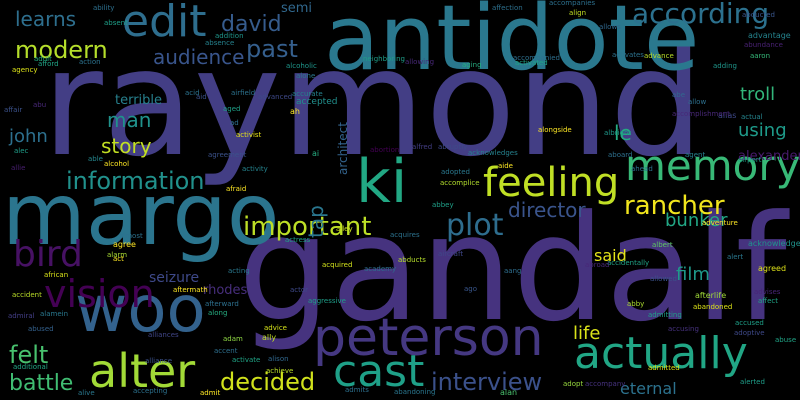 This screenshot has height=400, width=800. Describe the element at coordinates (18, 168) in the screenshot. I see `word: allie` at that location.